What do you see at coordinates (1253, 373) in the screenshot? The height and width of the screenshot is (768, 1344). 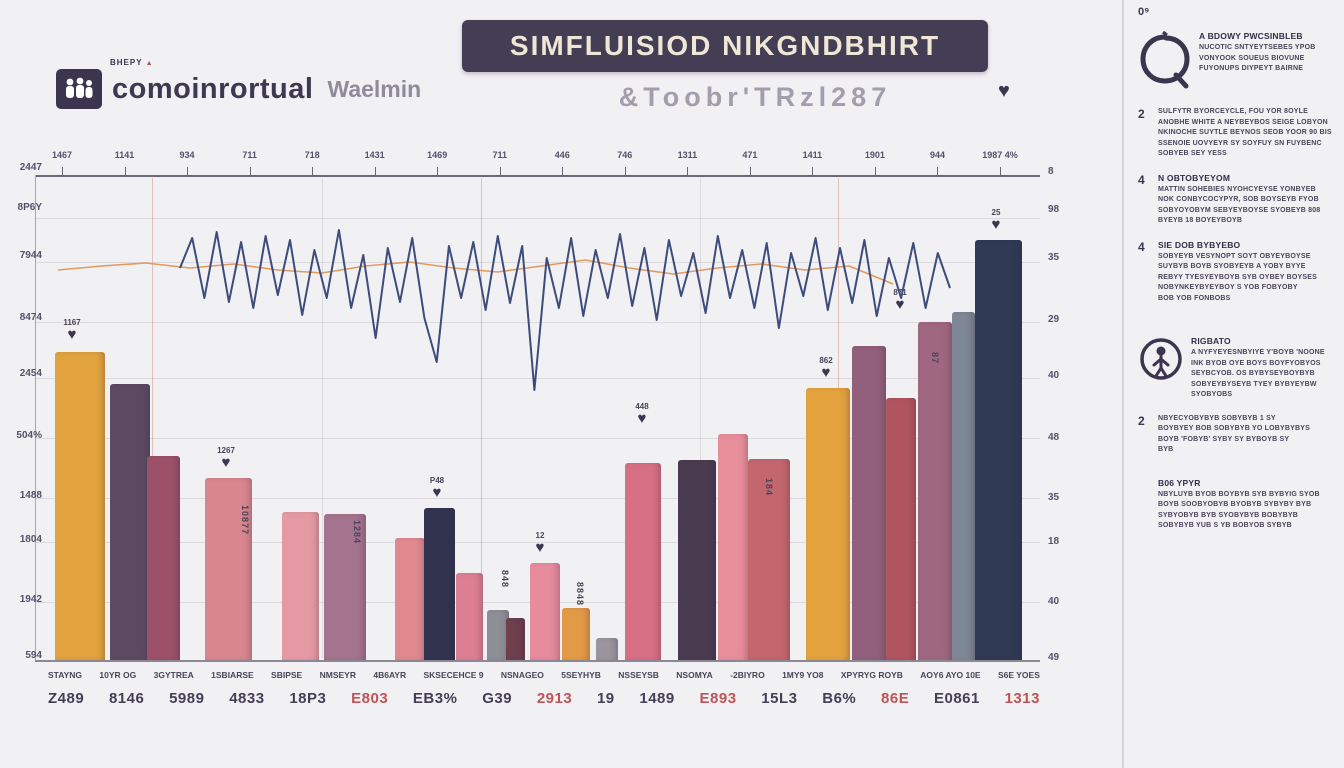 I see `figure-line: SEYBCYOB. OS BYBYSEYBOYBYB` at bounding box center [1253, 373].